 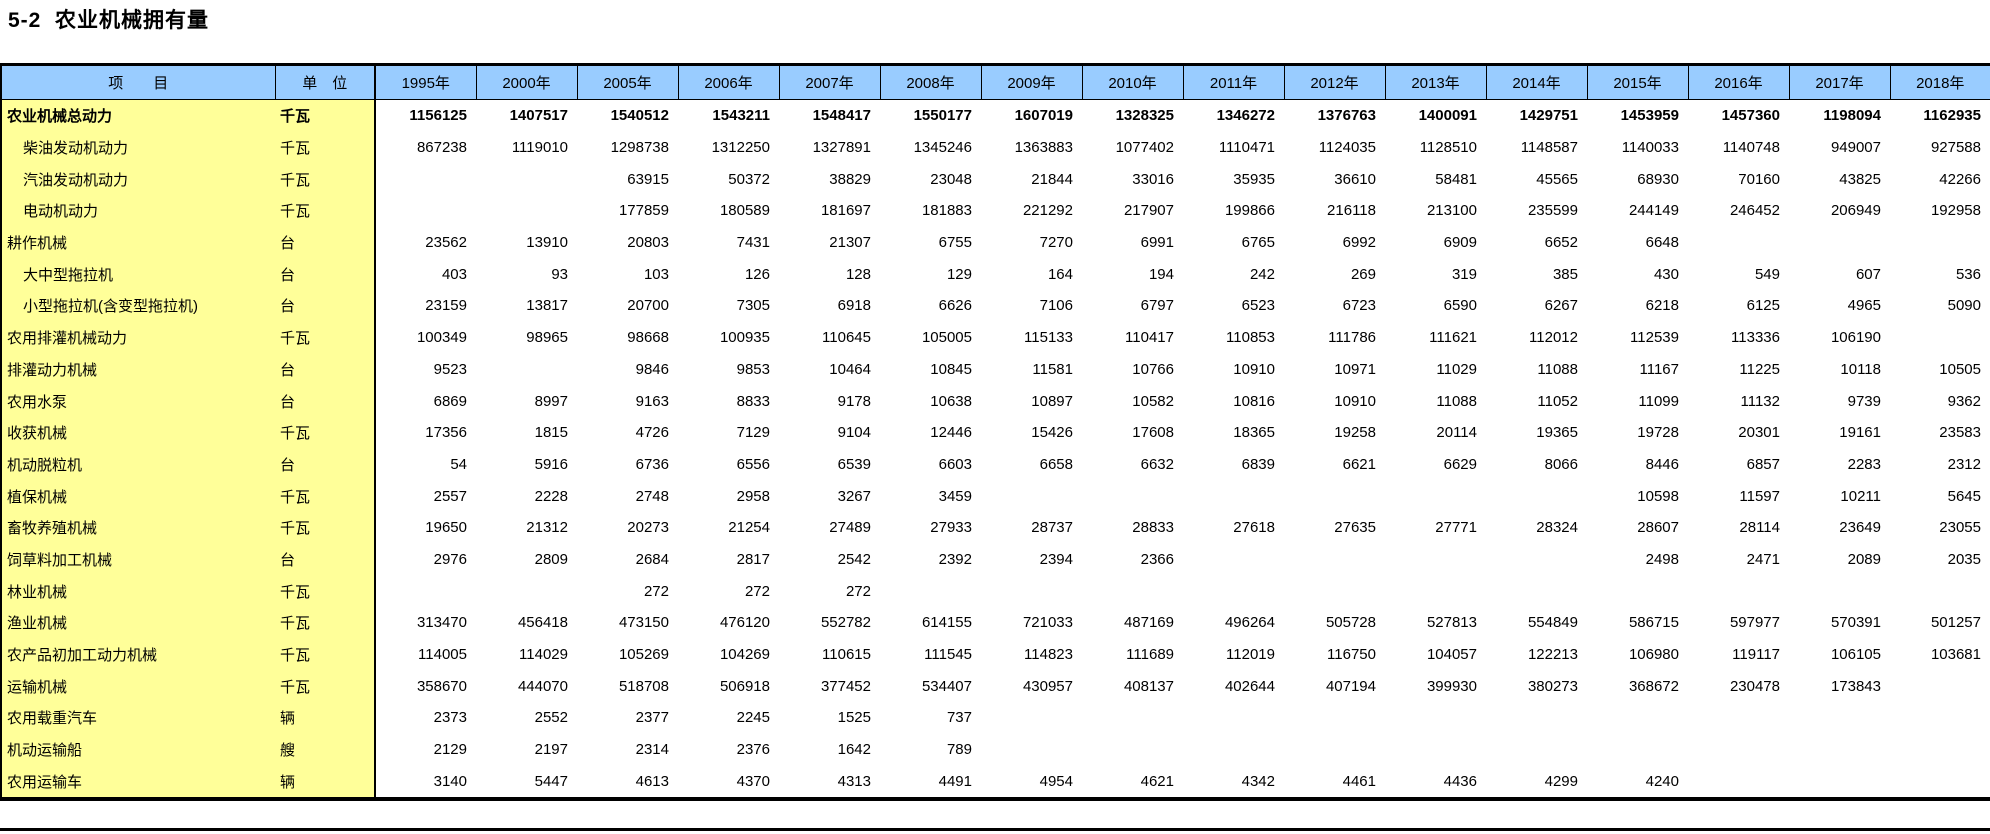 I want to click on value-cell: 116750, so click(x=1334, y=654).